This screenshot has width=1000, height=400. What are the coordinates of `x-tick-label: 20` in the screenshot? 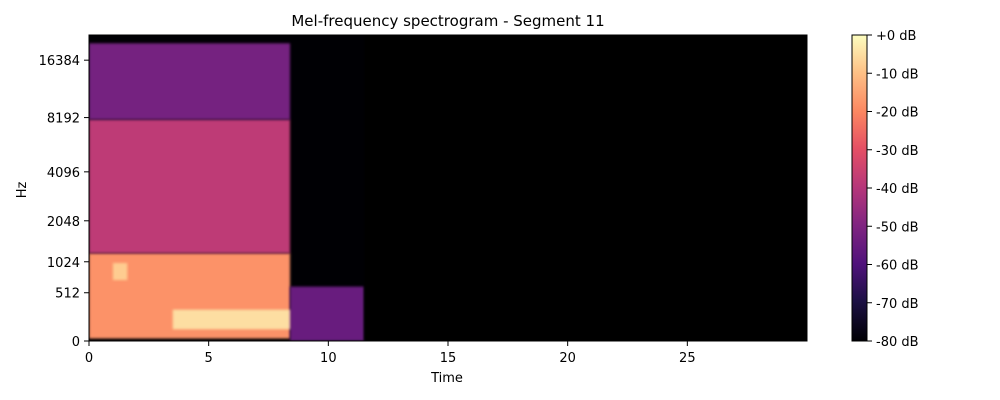 It's located at (567, 358).